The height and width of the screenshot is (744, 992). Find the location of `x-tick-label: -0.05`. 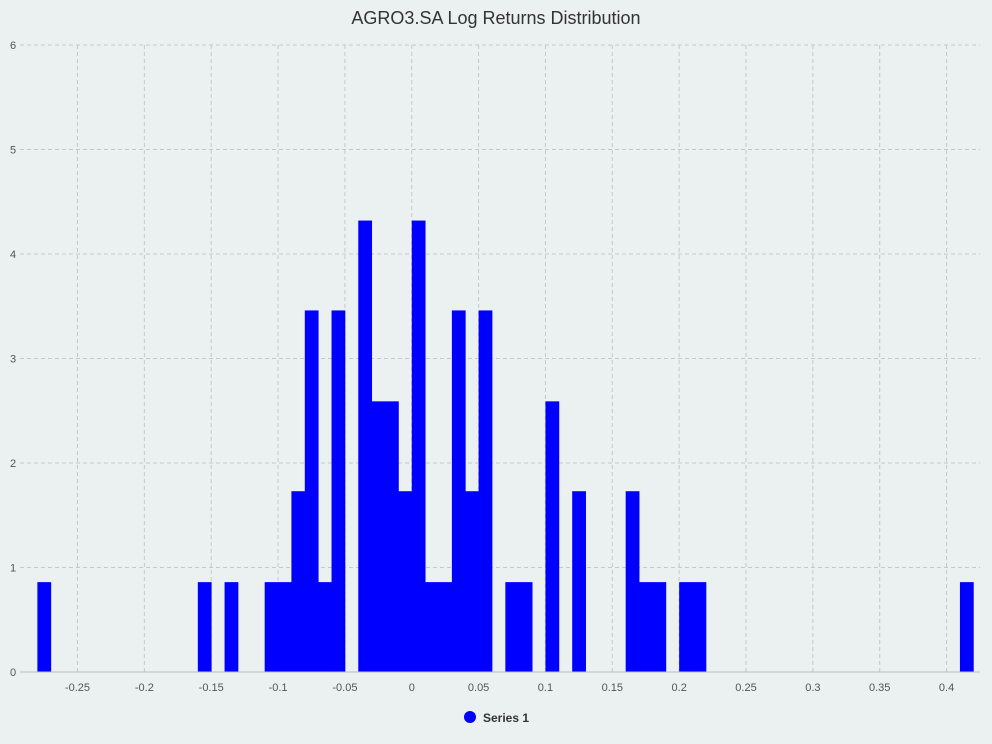

x-tick-label: -0.05 is located at coordinates (344, 688).